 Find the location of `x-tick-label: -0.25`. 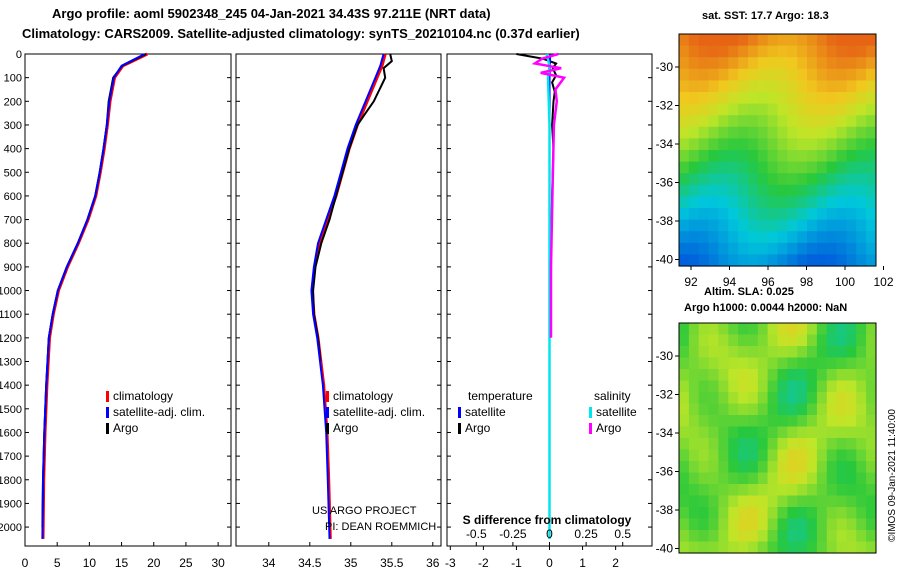

x-tick-label: -0.25 is located at coordinates (513, 534).